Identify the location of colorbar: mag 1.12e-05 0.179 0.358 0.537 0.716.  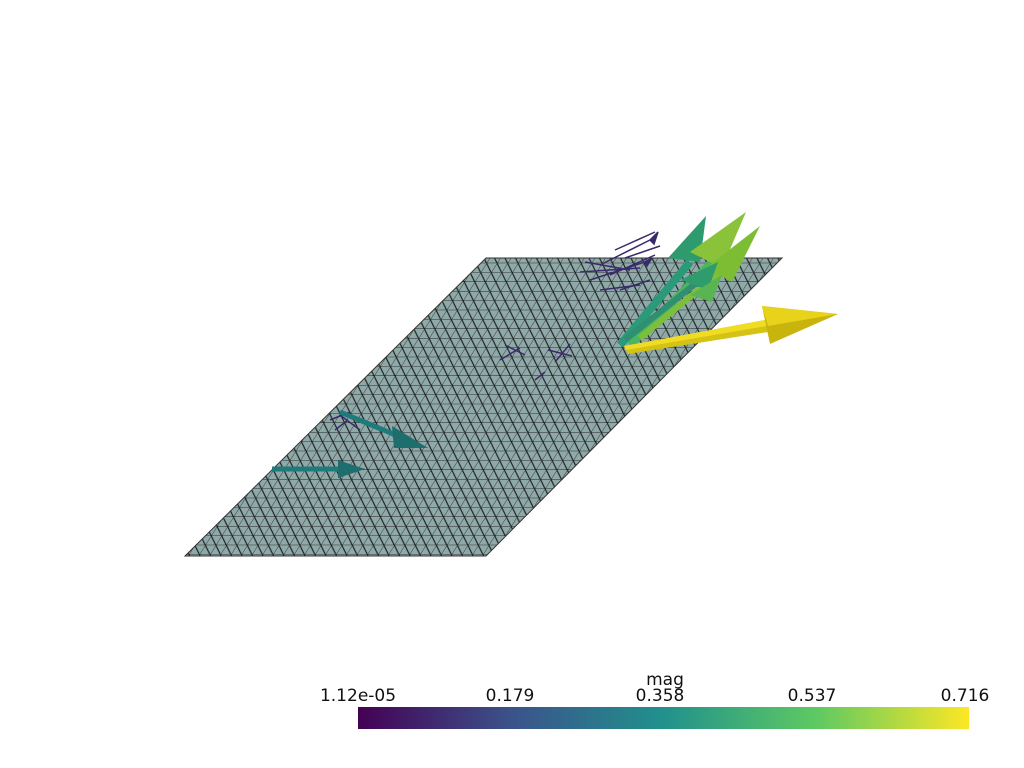
(660, 703).